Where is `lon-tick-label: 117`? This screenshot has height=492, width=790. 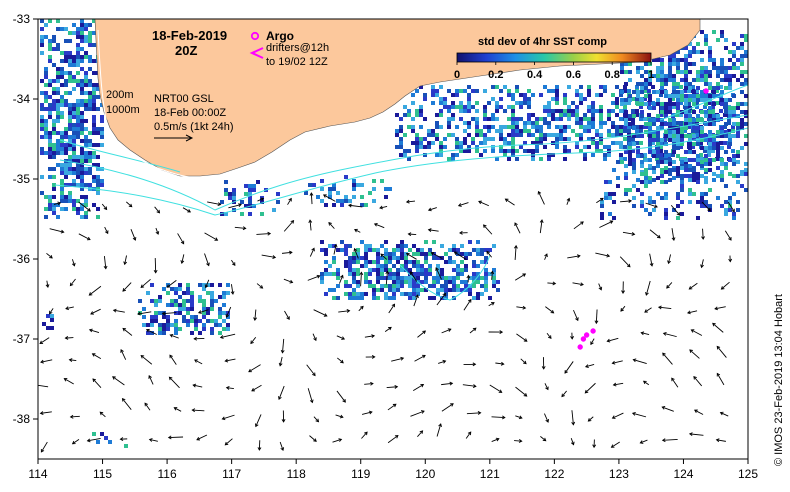
lon-tick-label: 117 is located at coordinates (231, 474).